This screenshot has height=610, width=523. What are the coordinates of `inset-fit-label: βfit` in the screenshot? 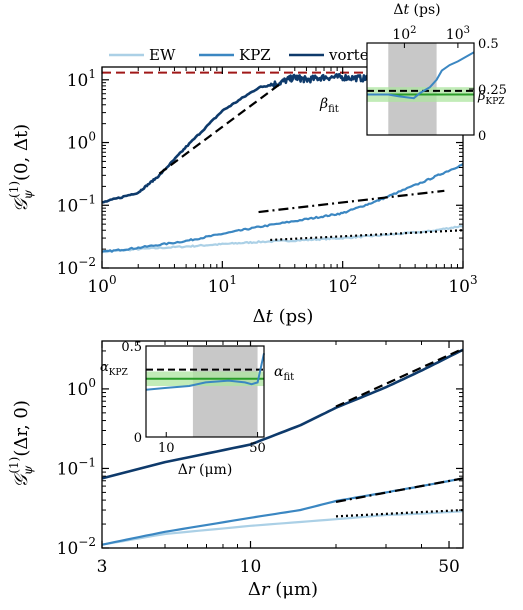 It's located at (329, 105).